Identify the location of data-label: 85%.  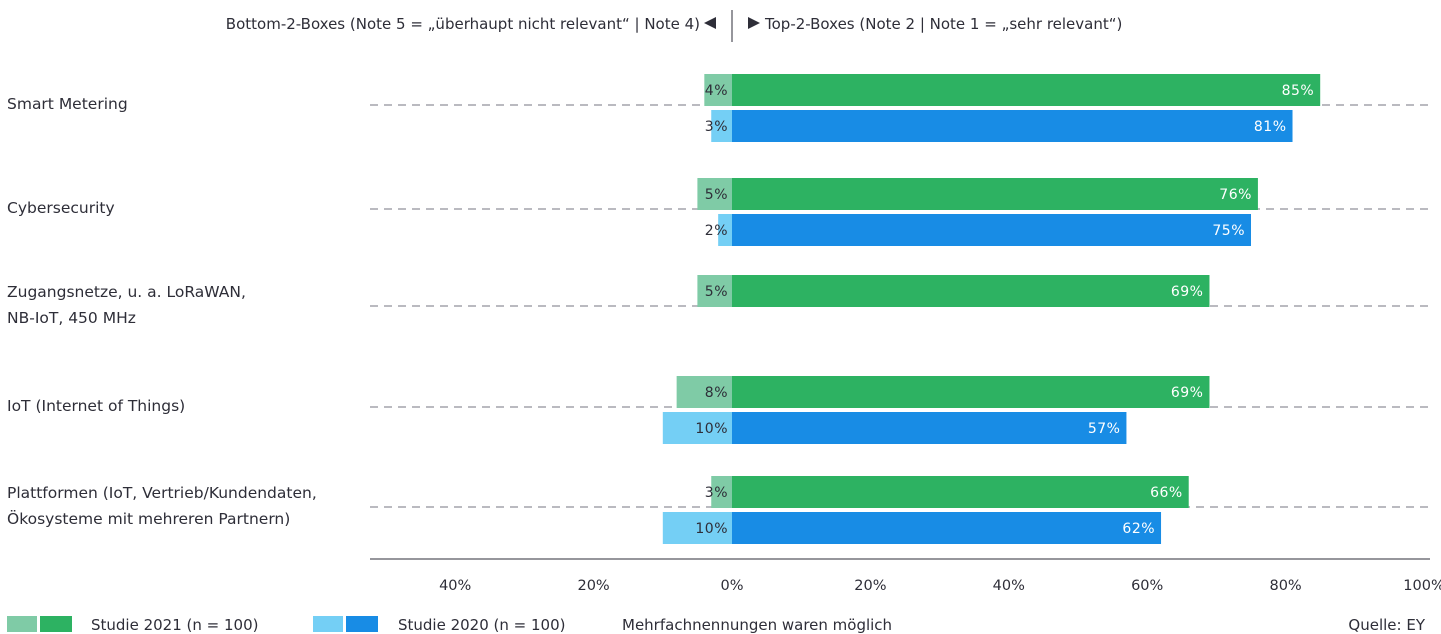
(1298, 91).